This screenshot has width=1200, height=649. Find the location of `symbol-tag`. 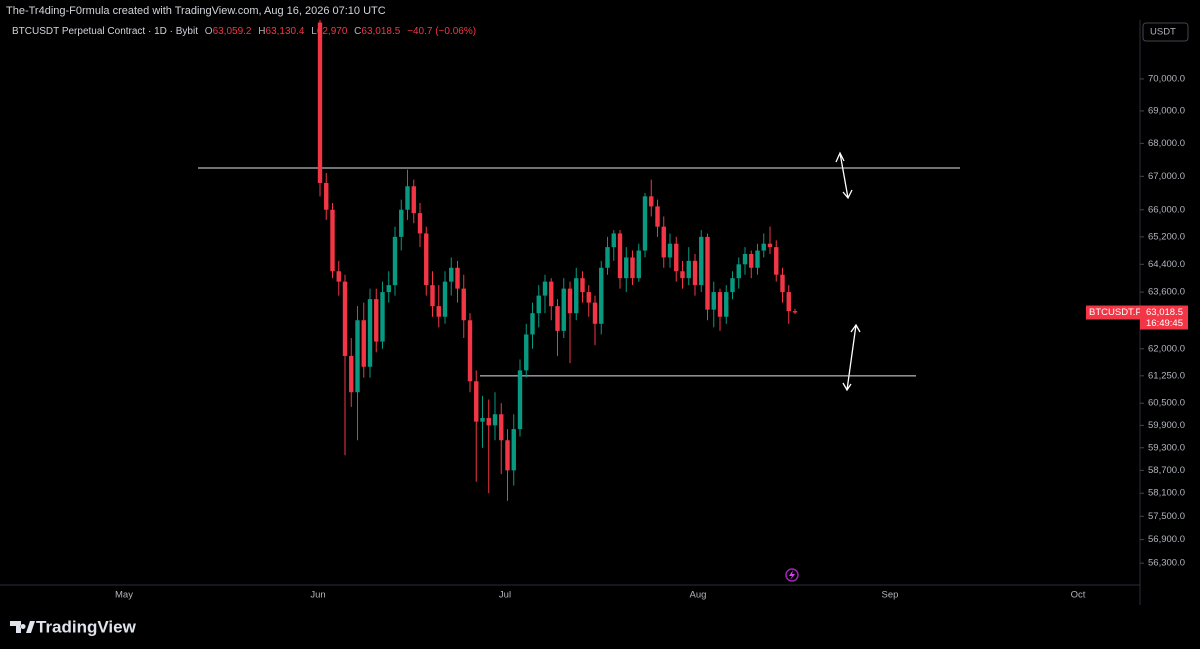

symbol-tag is located at coordinates (1113, 312).